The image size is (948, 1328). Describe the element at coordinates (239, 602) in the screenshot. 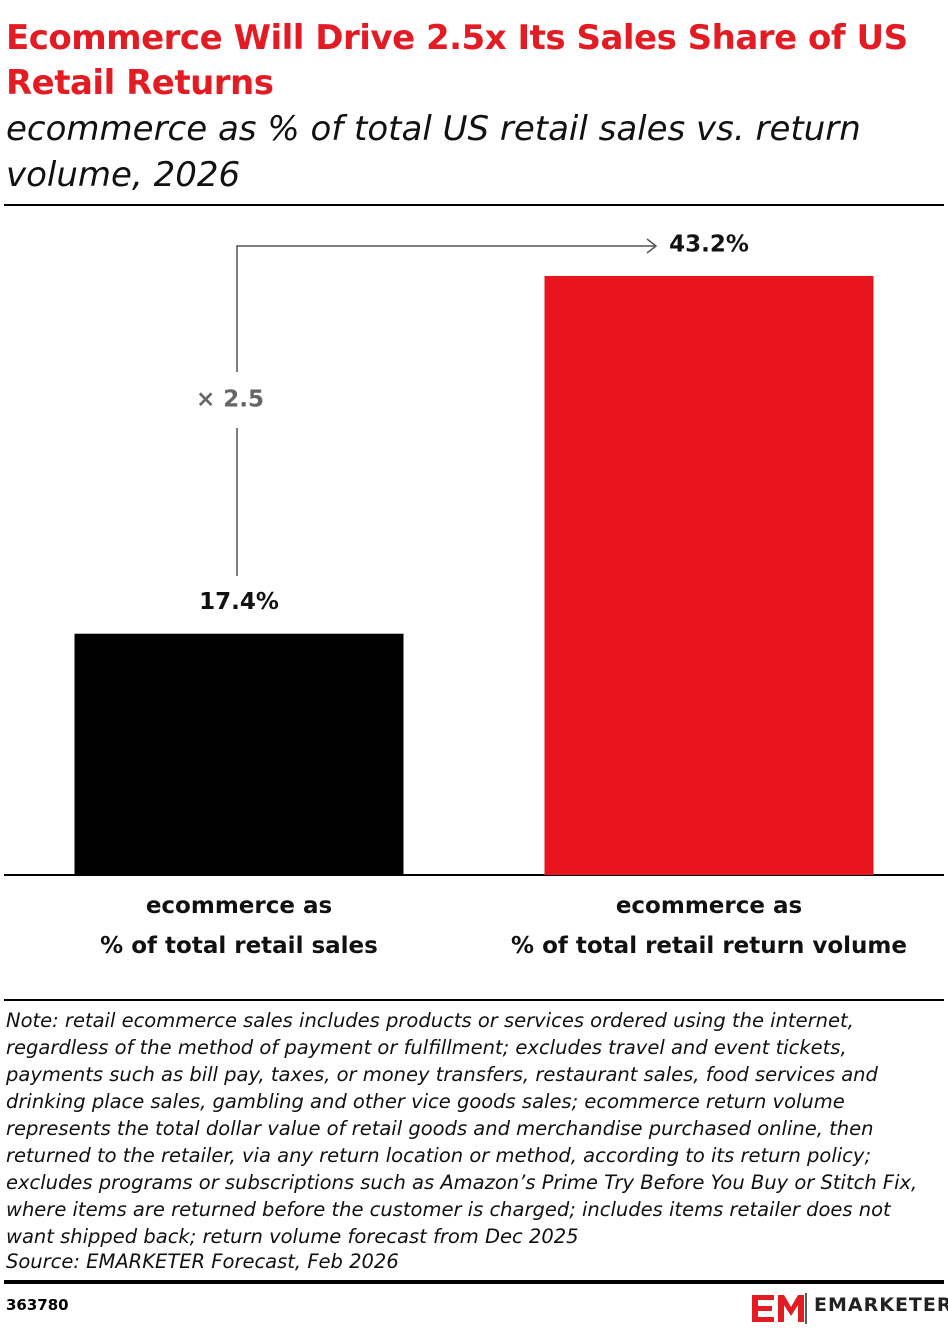

I see `value-label: 17.4%` at that location.